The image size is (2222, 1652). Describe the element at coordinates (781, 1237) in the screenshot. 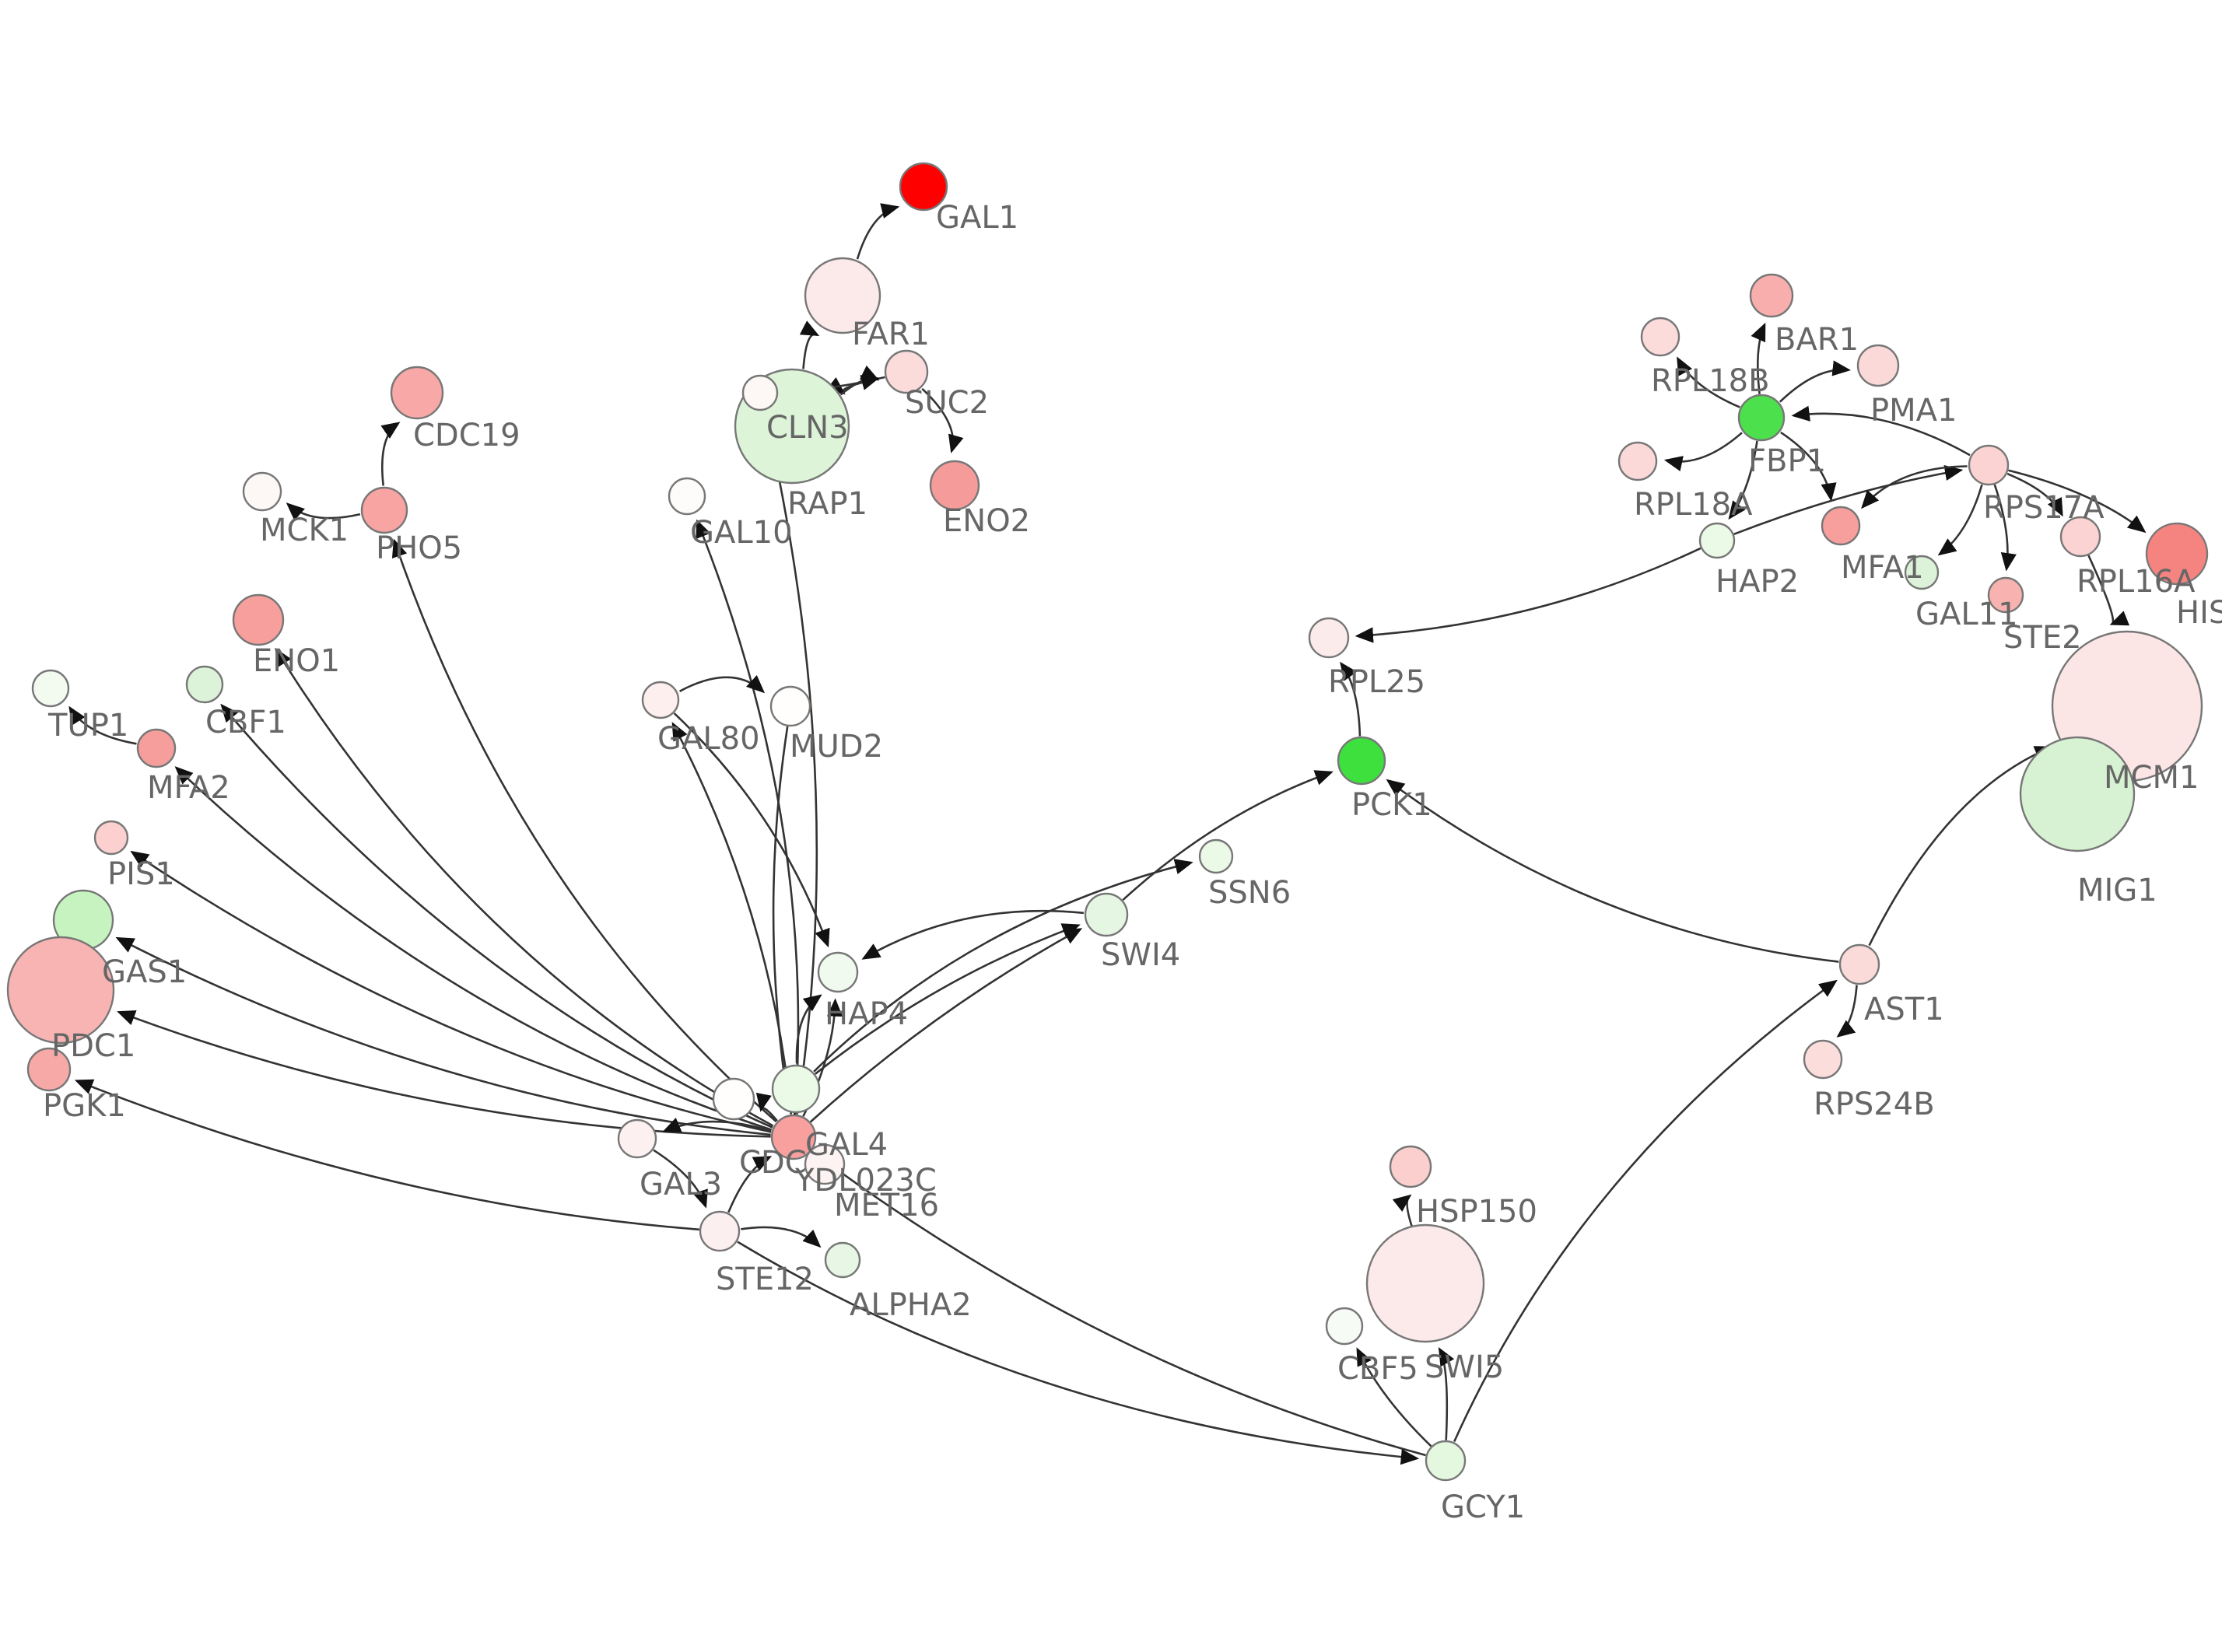

I see `edge-ste12-to-alpha2` at that location.